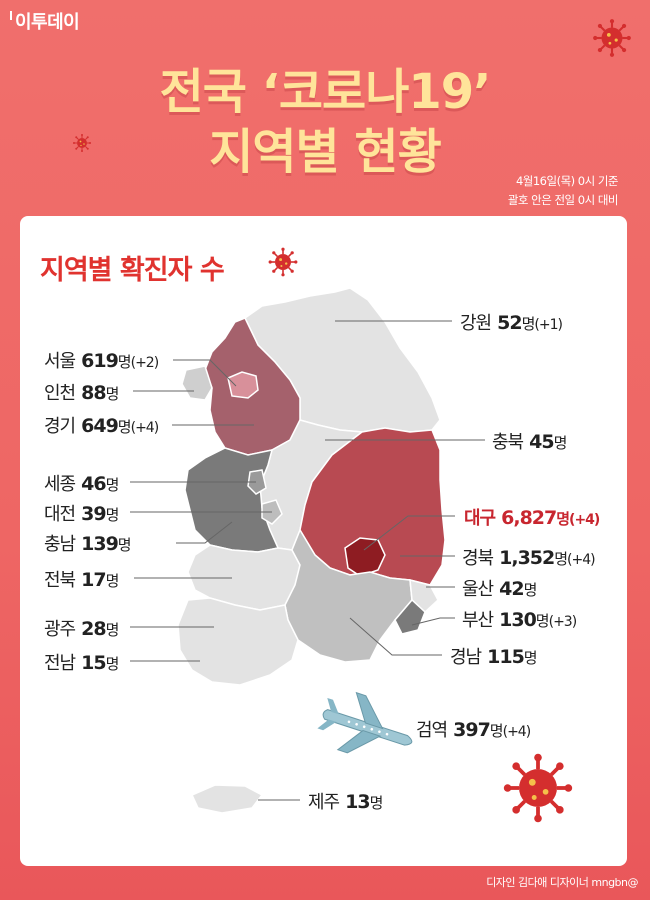 The width and height of the screenshot is (650, 900). Describe the element at coordinates (81, 484) in the screenshot. I see `label-sejong: 세종 46명` at that location.